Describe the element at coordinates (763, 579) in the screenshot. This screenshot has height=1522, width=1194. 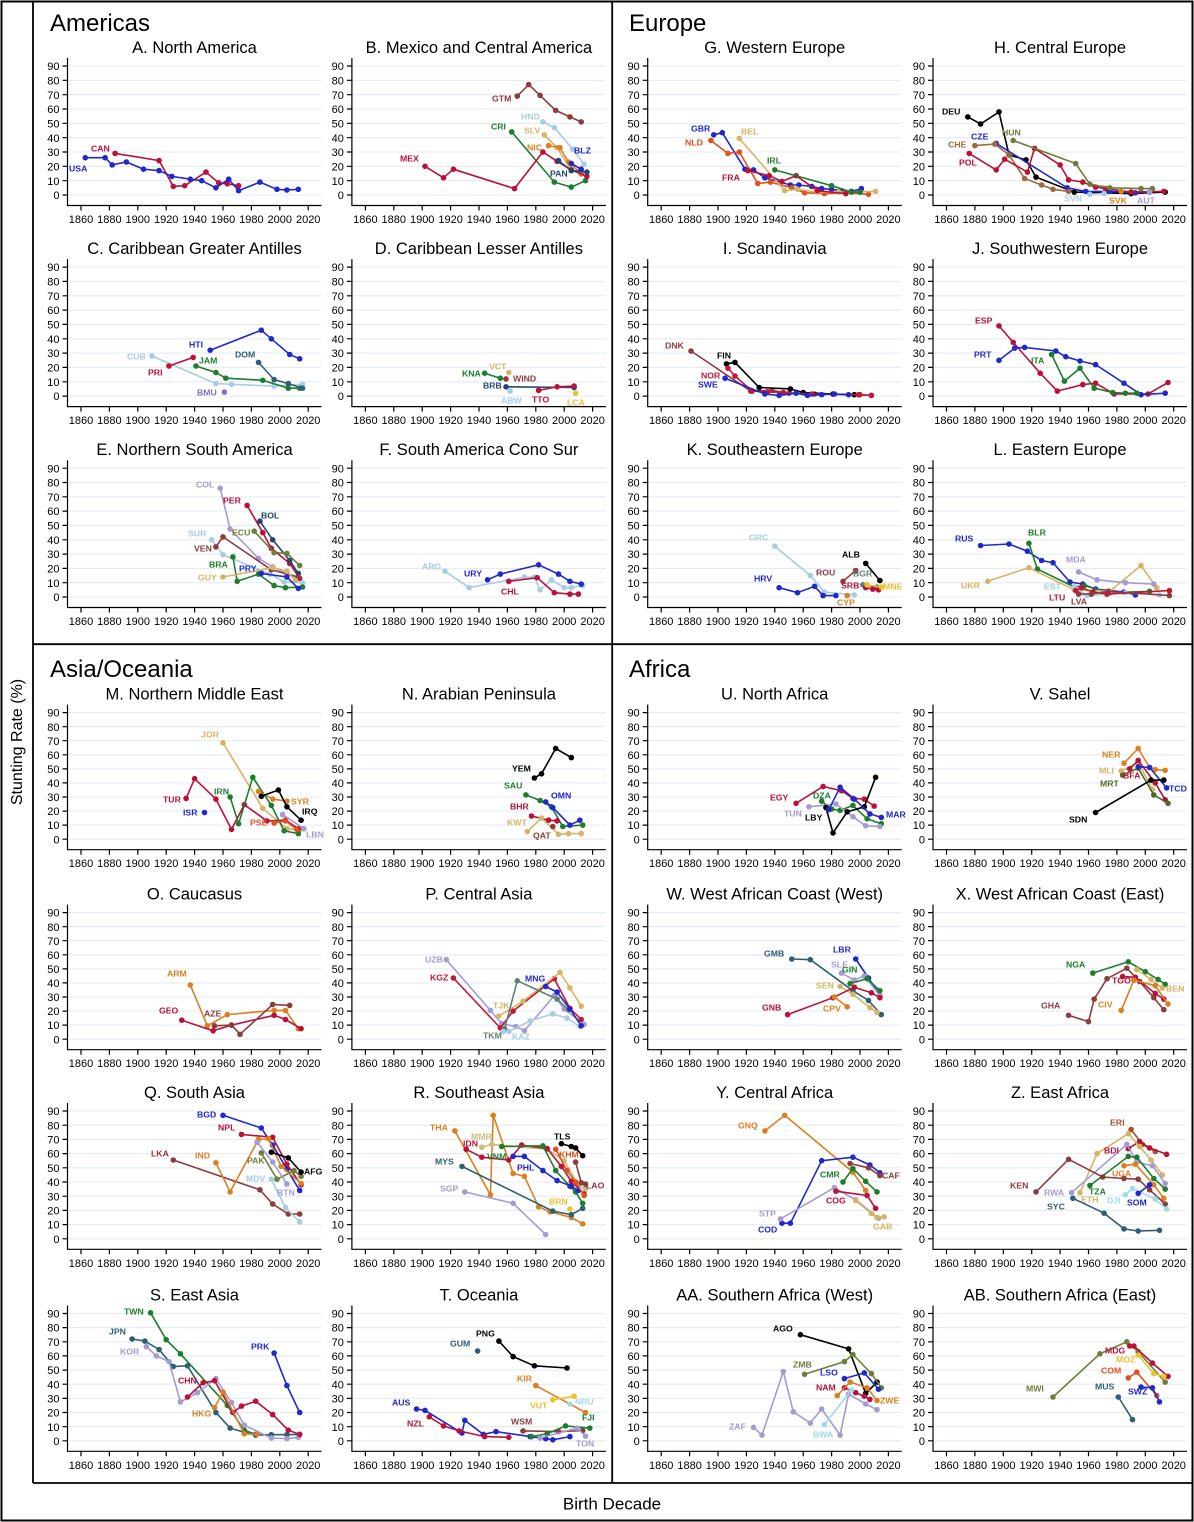
I see `svg-text: HRV` at that location.